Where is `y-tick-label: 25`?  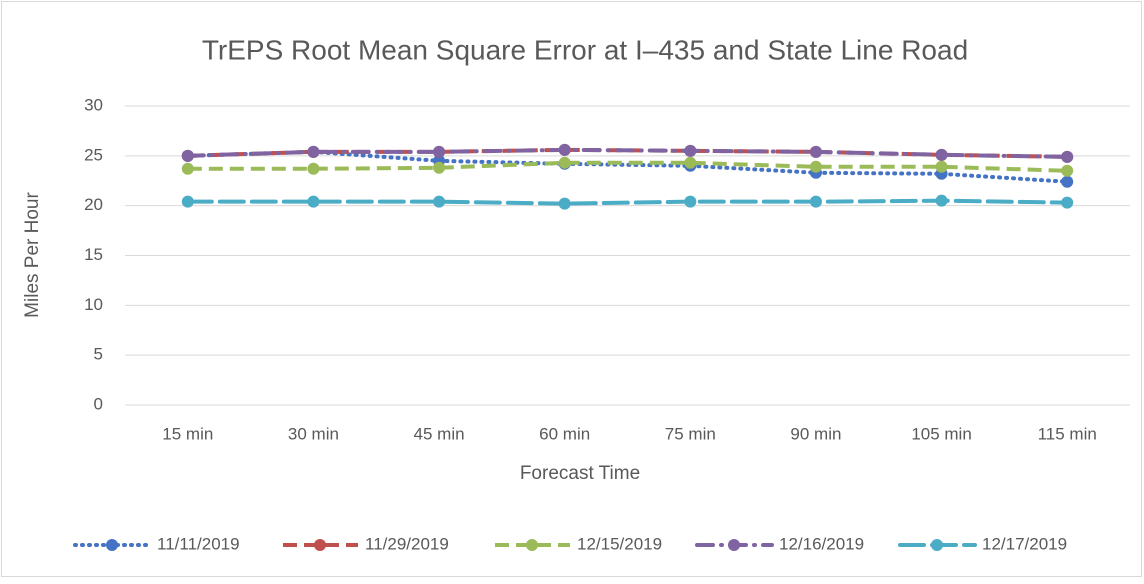
y-tick-label: 25 is located at coordinates (93, 154).